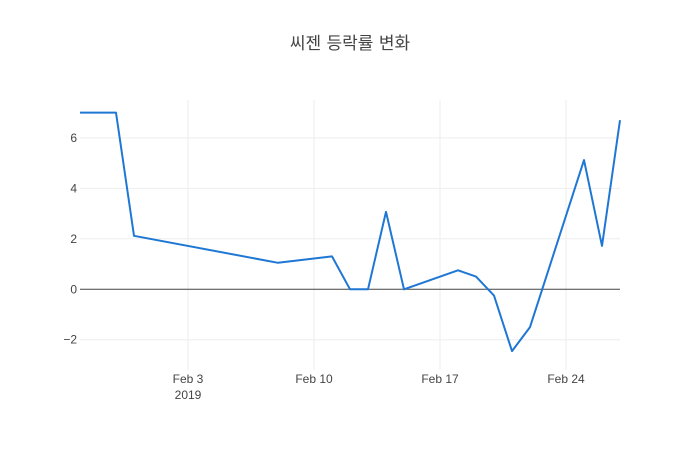 Image resolution: width=700 pixels, height=450 pixels. Describe the element at coordinates (70, 340) in the screenshot. I see `y-tick-label: −2` at that location.